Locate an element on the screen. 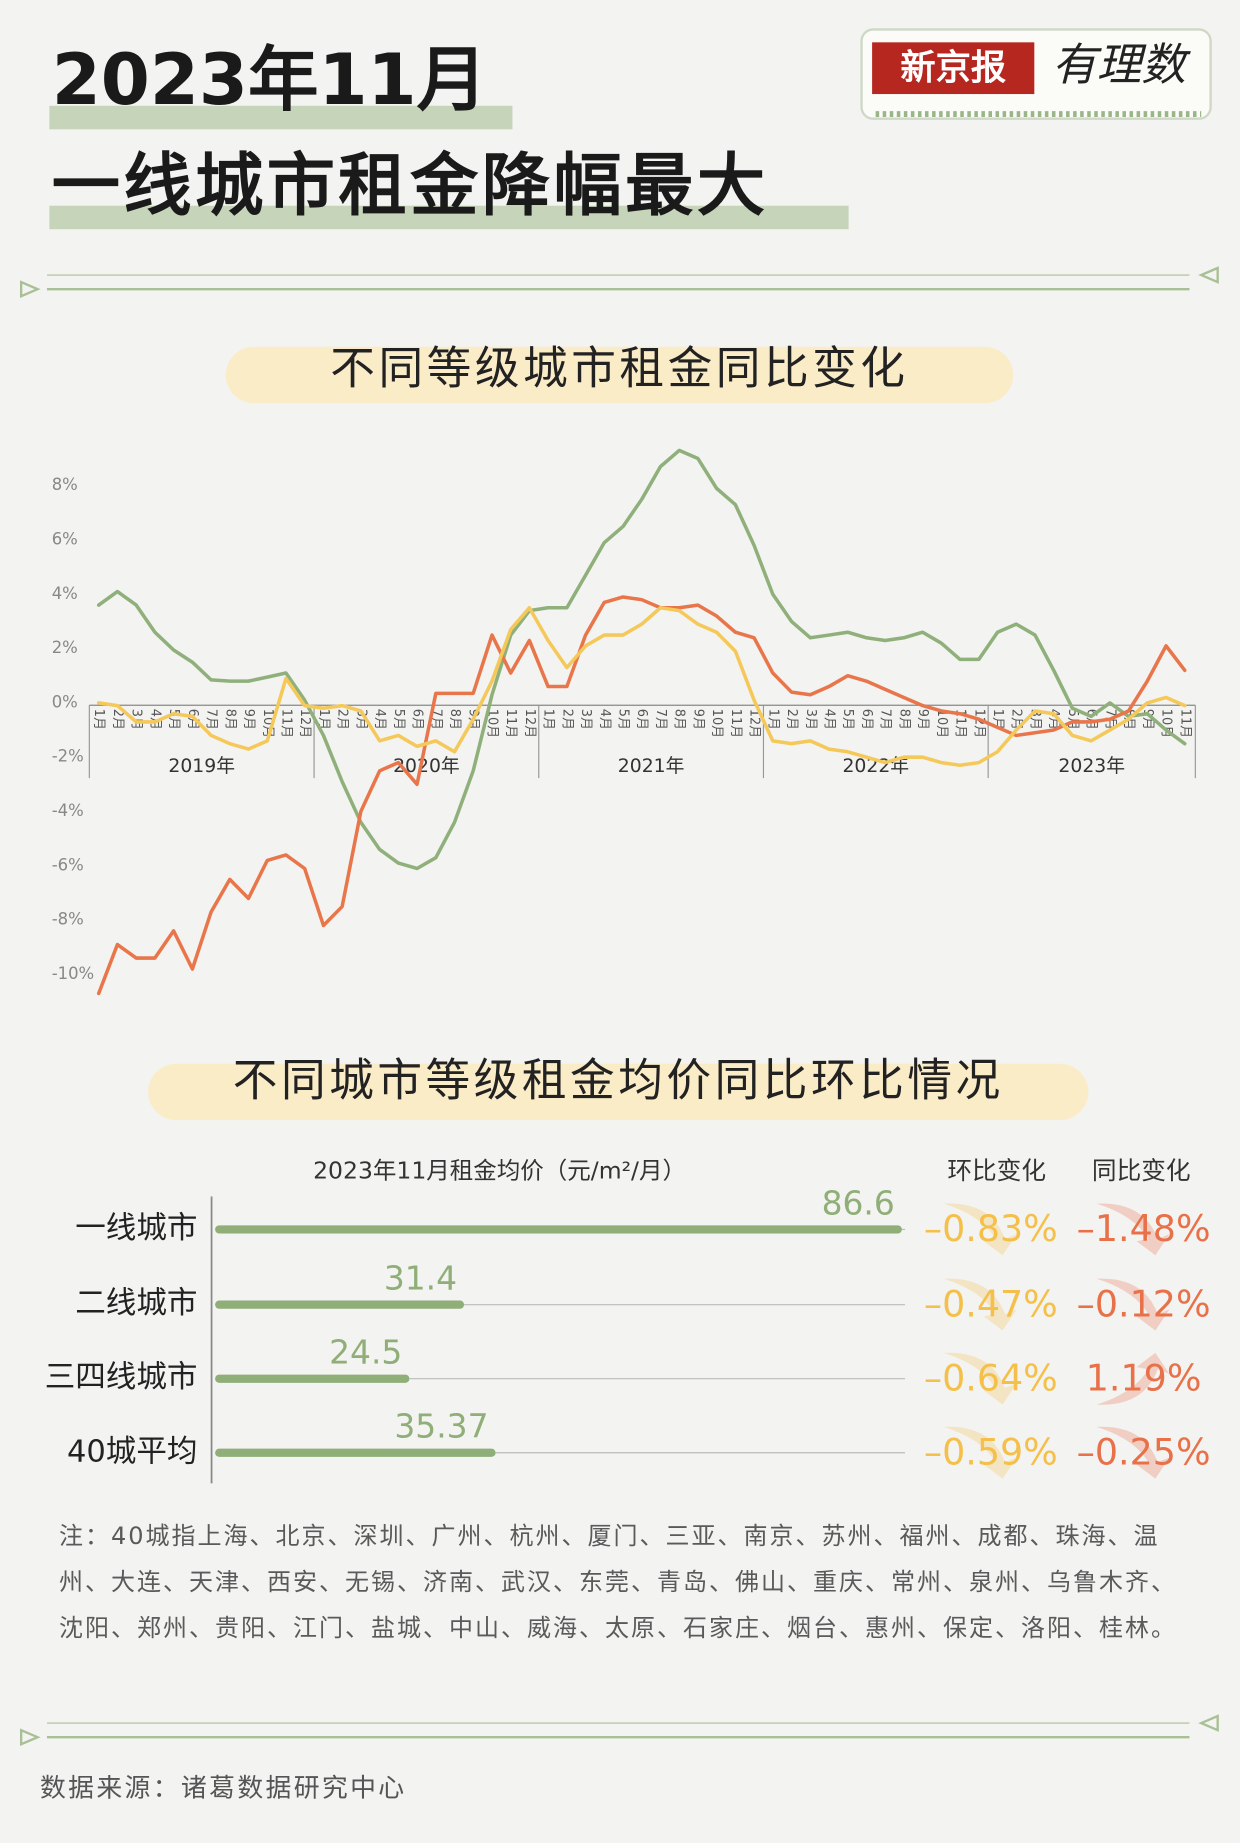  y-tick-label: 6% is located at coordinates (65, 538).